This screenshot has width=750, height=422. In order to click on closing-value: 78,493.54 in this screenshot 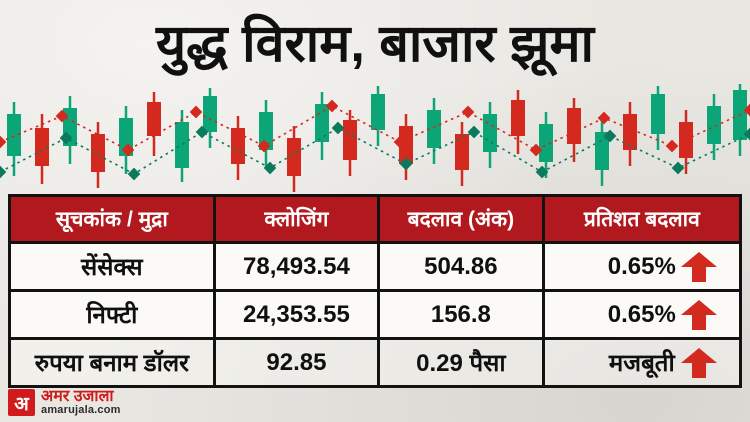, I will do `click(296, 266)`.